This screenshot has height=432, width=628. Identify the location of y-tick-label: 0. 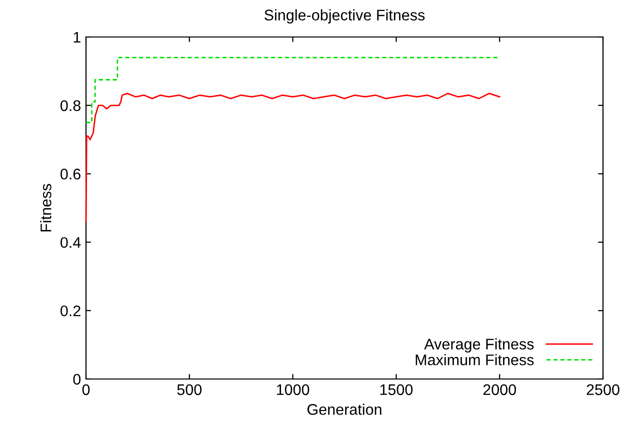
(77, 379).